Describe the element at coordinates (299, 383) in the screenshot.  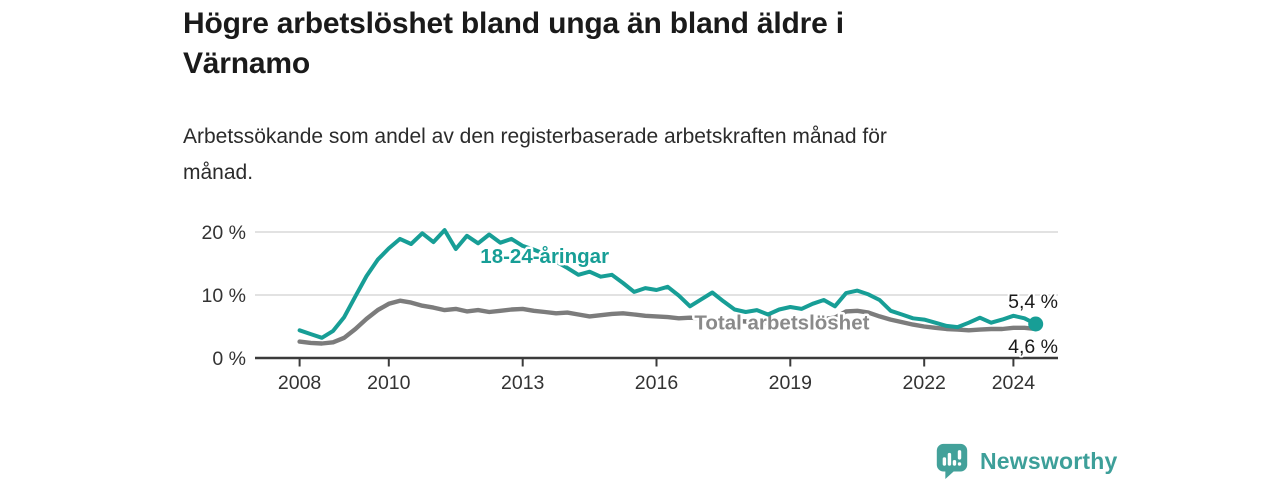
I see `x-tick-label-2008: 2008` at that location.